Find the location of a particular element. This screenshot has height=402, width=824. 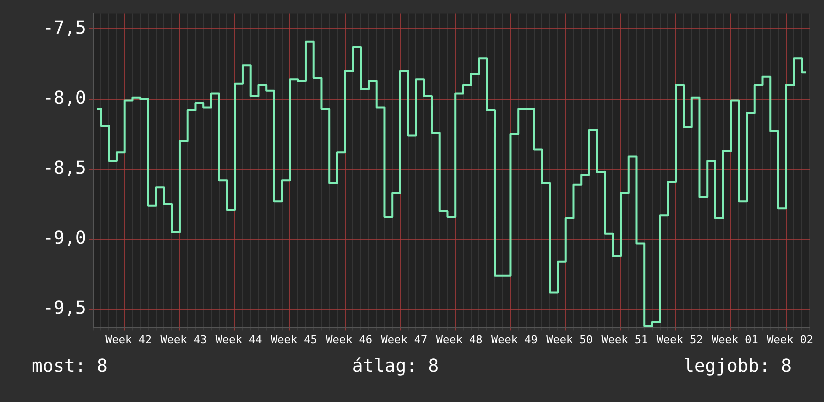

x-tick-label: Week 47 is located at coordinates (404, 339).